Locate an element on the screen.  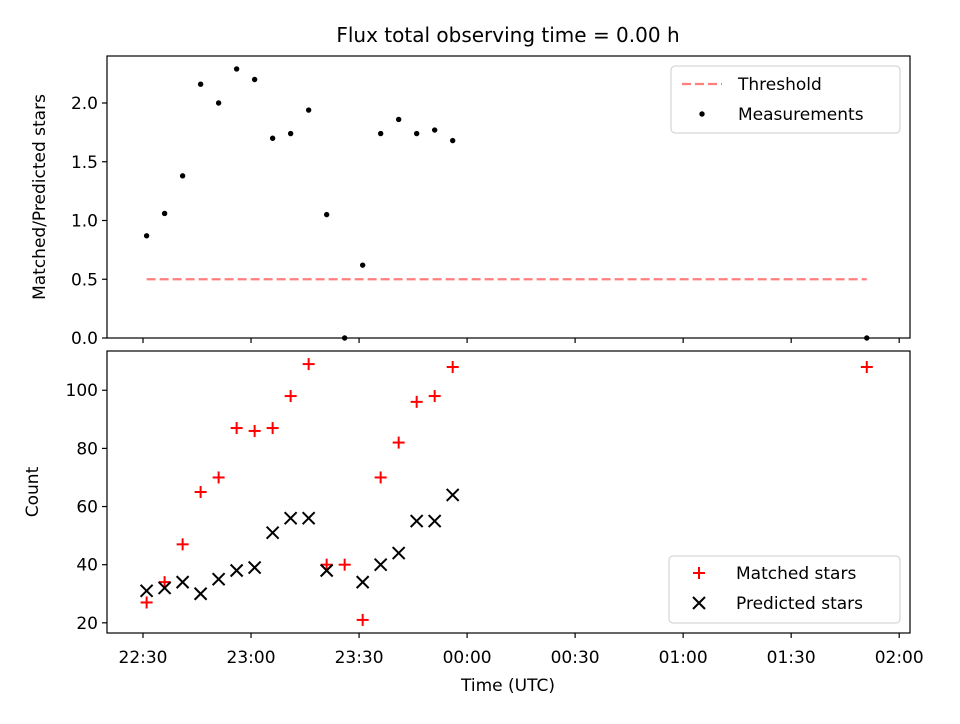
top-legend: Threshold Measurements is located at coordinates (785, 99).